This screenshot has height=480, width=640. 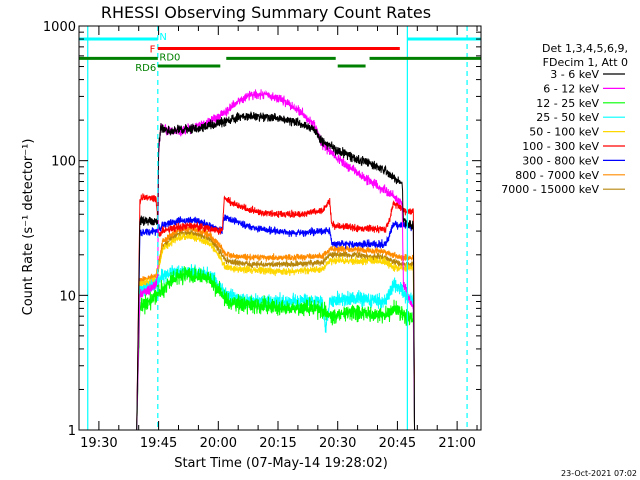 What do you see at coordinates (585, 62) in the screenshot?
I see `legend-header-line: FDecim 1, Att 0` at bounding box center [585, 62].